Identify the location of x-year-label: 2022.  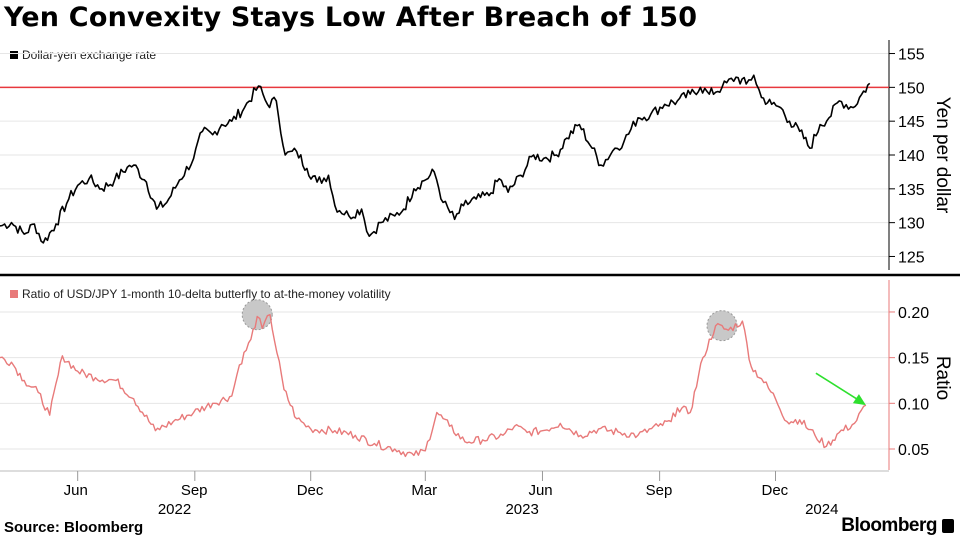
(174, 509).